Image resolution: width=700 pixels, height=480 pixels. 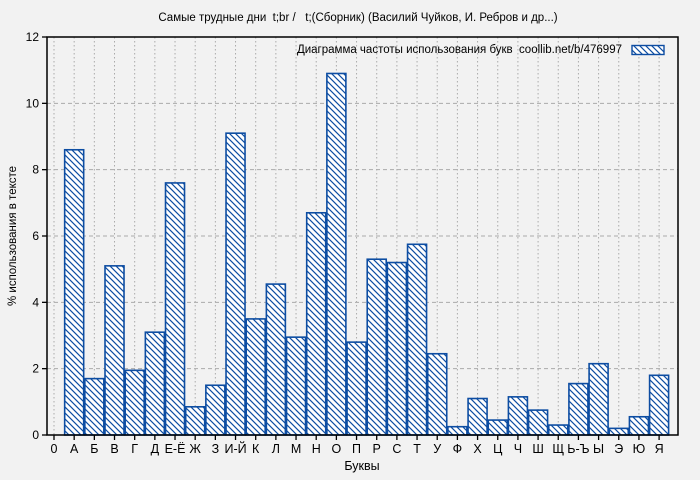 What do you see at coordinates (35, 236) in the screenshot?
I see `y-tick-label: 6` at bounding box center [35, 236].